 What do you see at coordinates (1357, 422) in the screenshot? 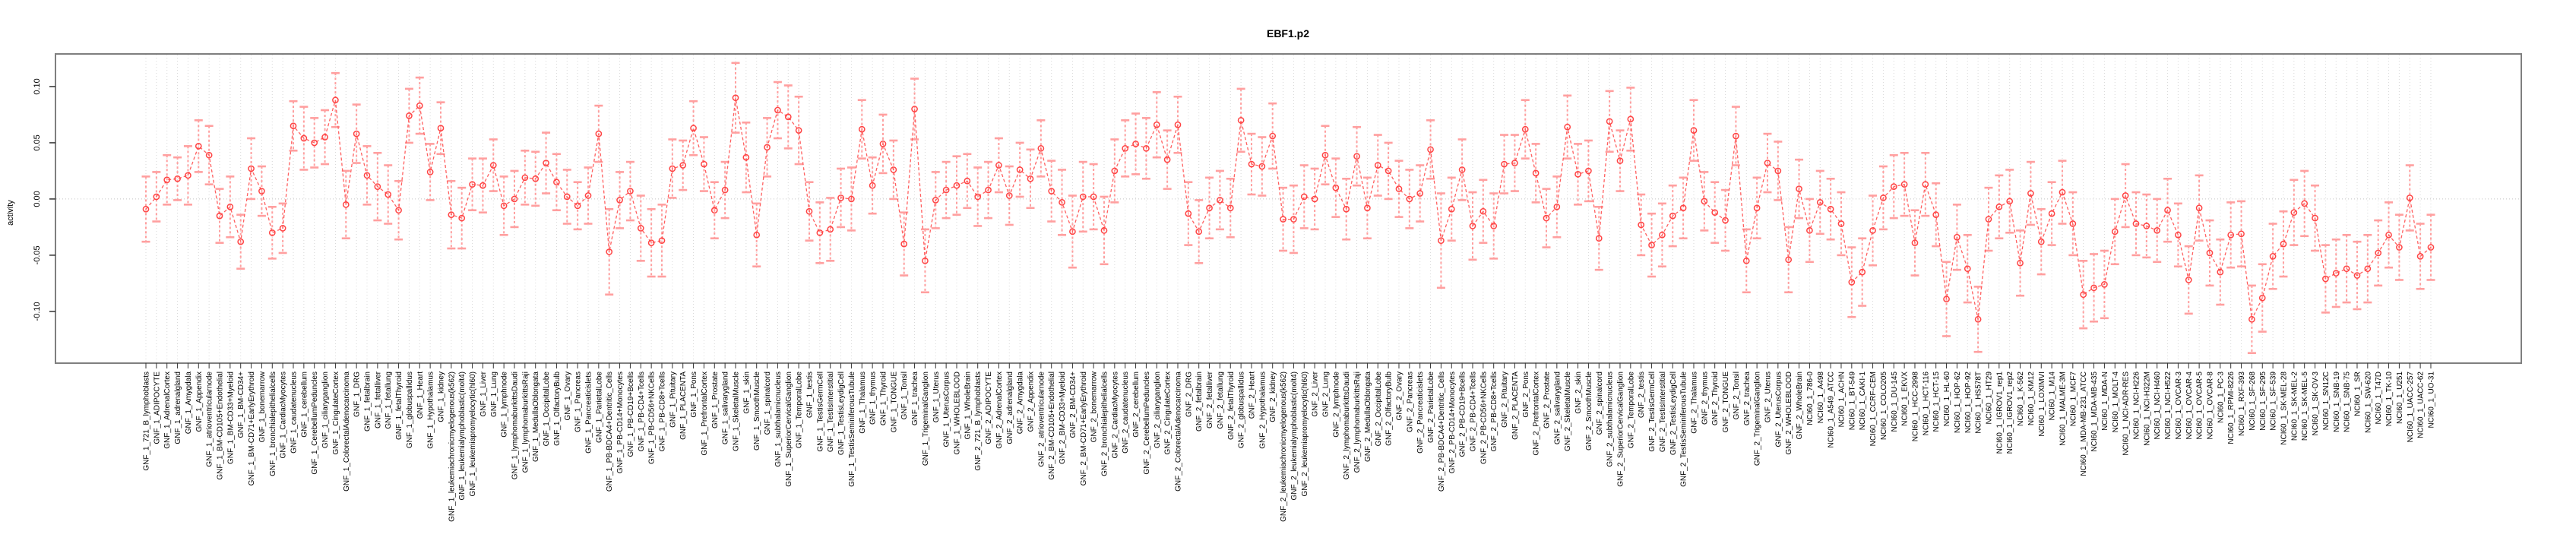
I see `x-tick-label: GNF_2_lymphomaburkittsRaji` at bounding box center [1357, 422].